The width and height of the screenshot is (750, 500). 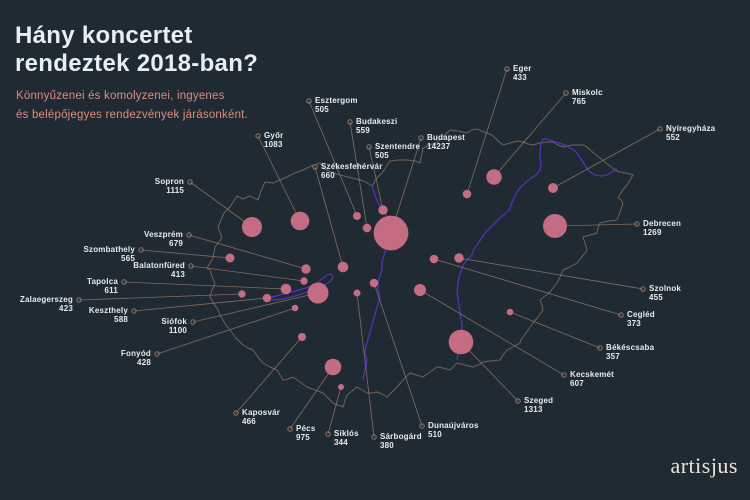 What do you see at coordinates (190, 182) in the screenshot?
I see `label-marker-sopron` at bounding box center [190, 182].